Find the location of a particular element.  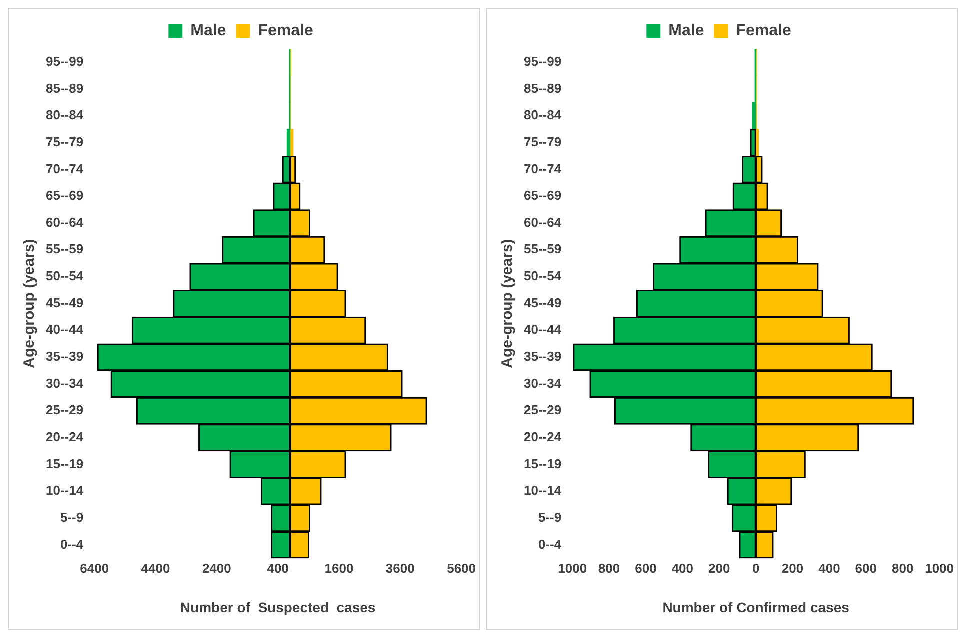

x-tick-label: 6400 is located at coordinates (95, 568).